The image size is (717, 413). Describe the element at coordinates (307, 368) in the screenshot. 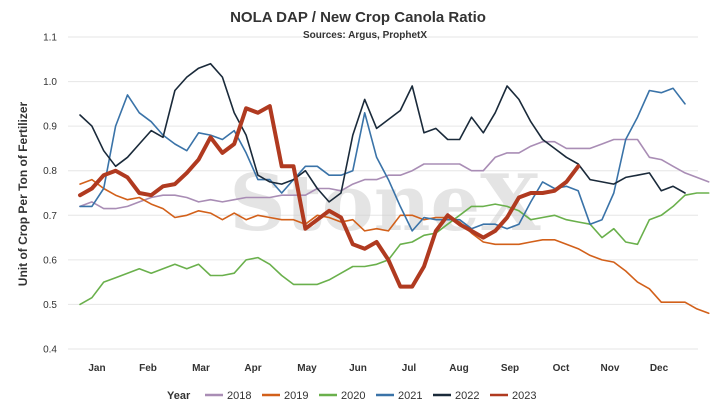

I see `x-tick-label: May` at that location.